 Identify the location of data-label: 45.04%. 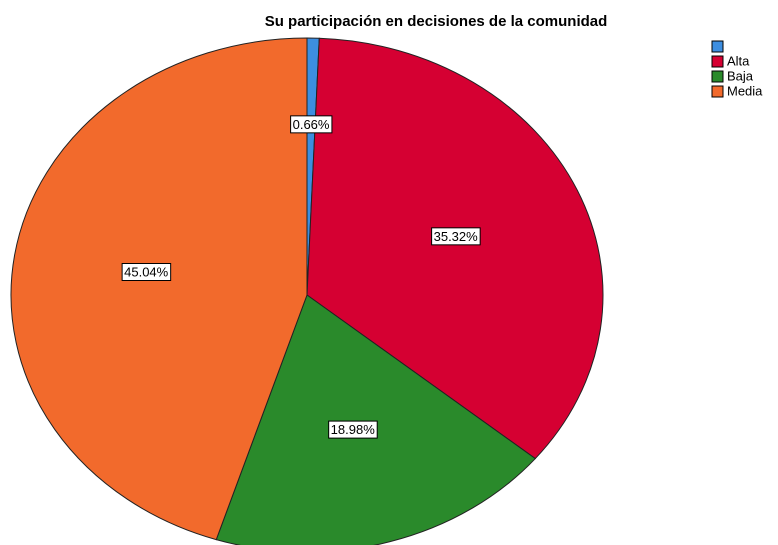
(146, 272).